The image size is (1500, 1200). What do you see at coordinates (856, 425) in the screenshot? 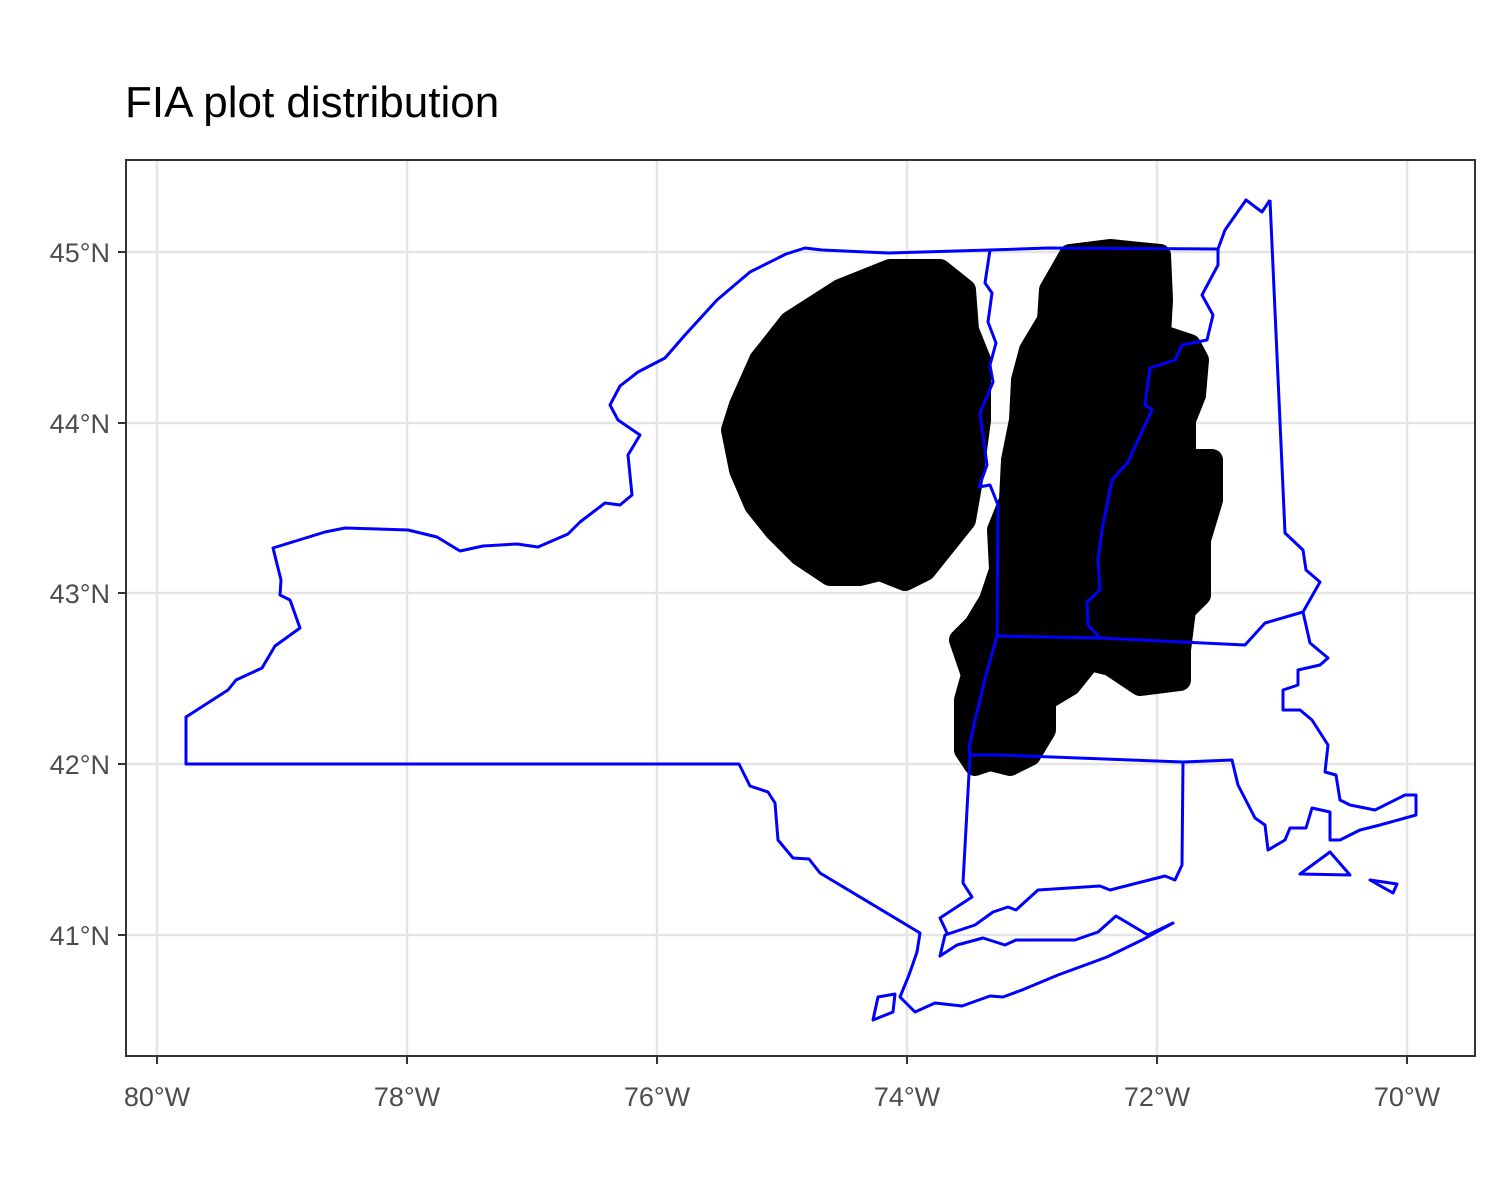
I see `points-adirondacks` at bounding box center [856, 425].